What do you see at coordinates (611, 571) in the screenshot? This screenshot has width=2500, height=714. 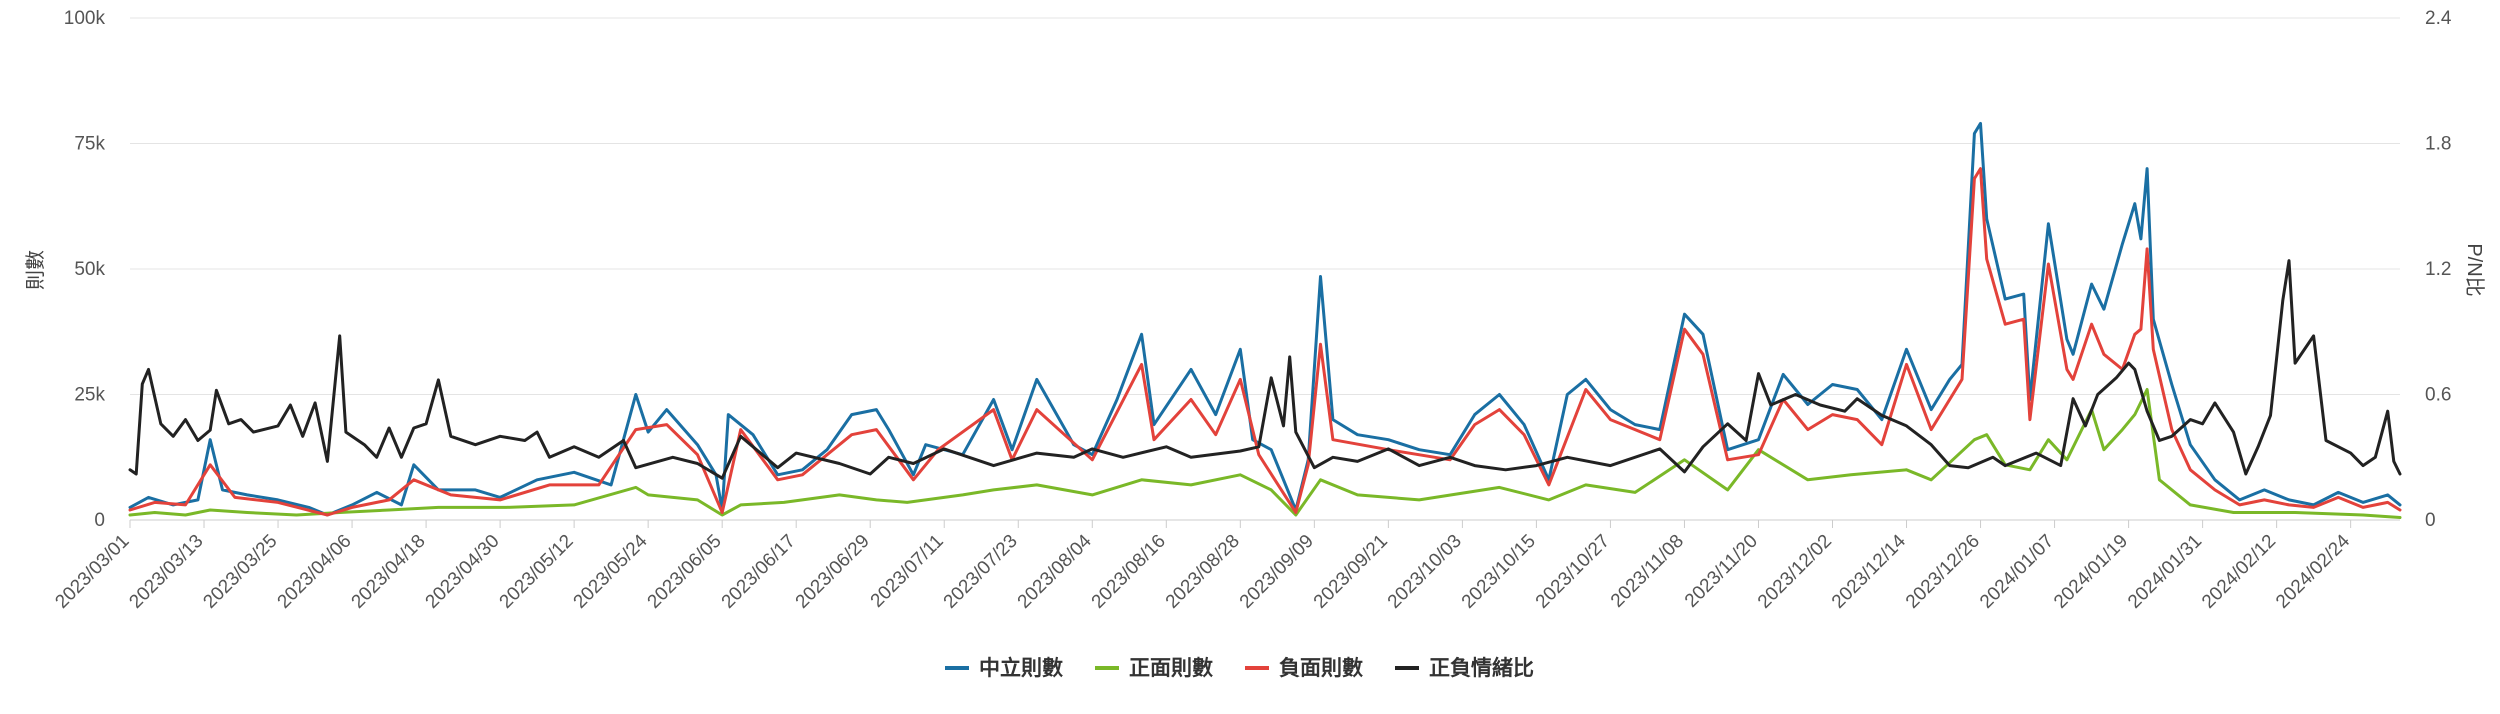 I see `x-tick-label: 2023/05/24` at bounding box center [611, 571].